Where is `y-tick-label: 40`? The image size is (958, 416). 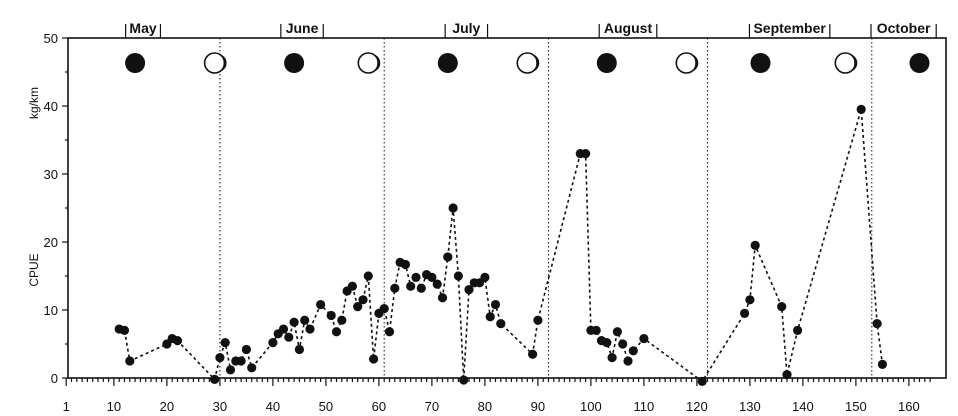 y-tick-label: 40 is located at coordinates (51, 106).